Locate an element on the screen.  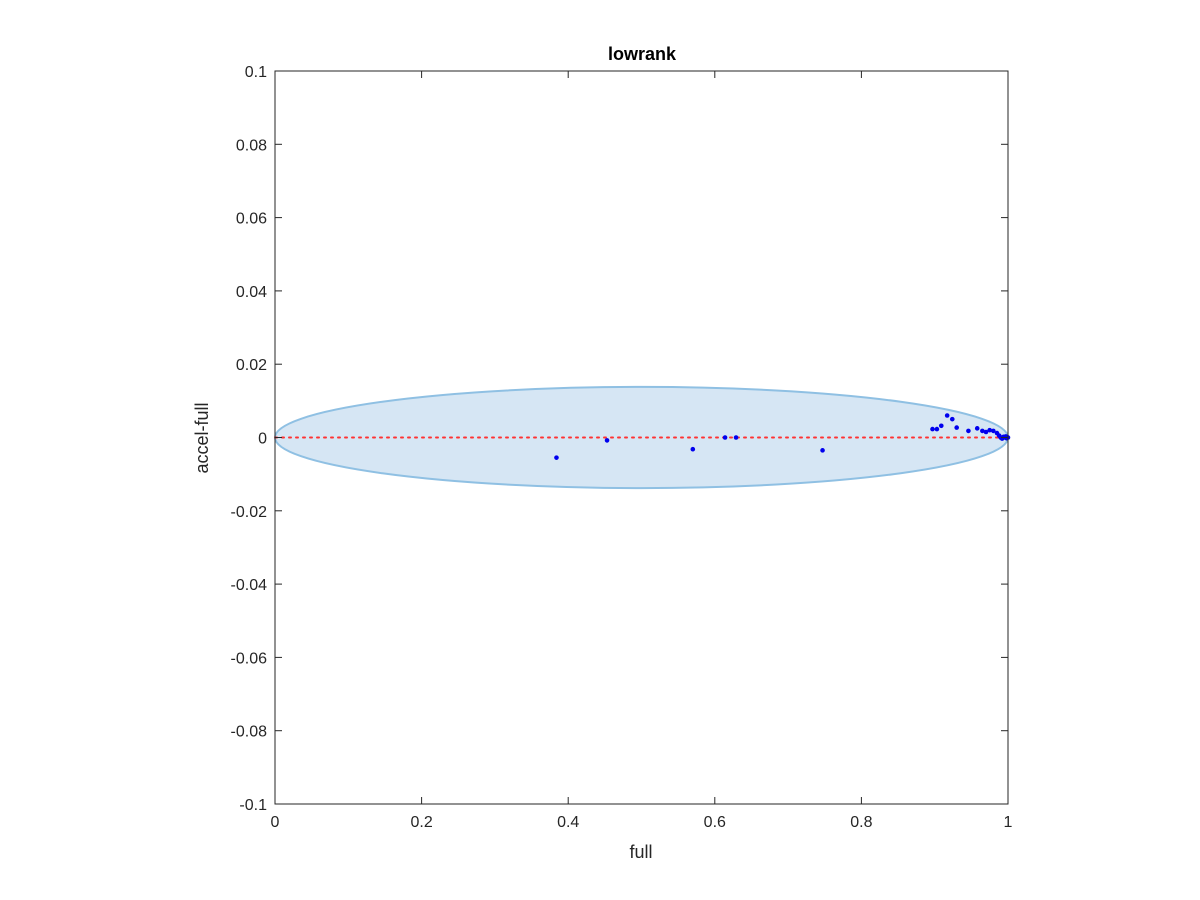
y-tick-label: 0.06 is located at coordinates (251, 219).